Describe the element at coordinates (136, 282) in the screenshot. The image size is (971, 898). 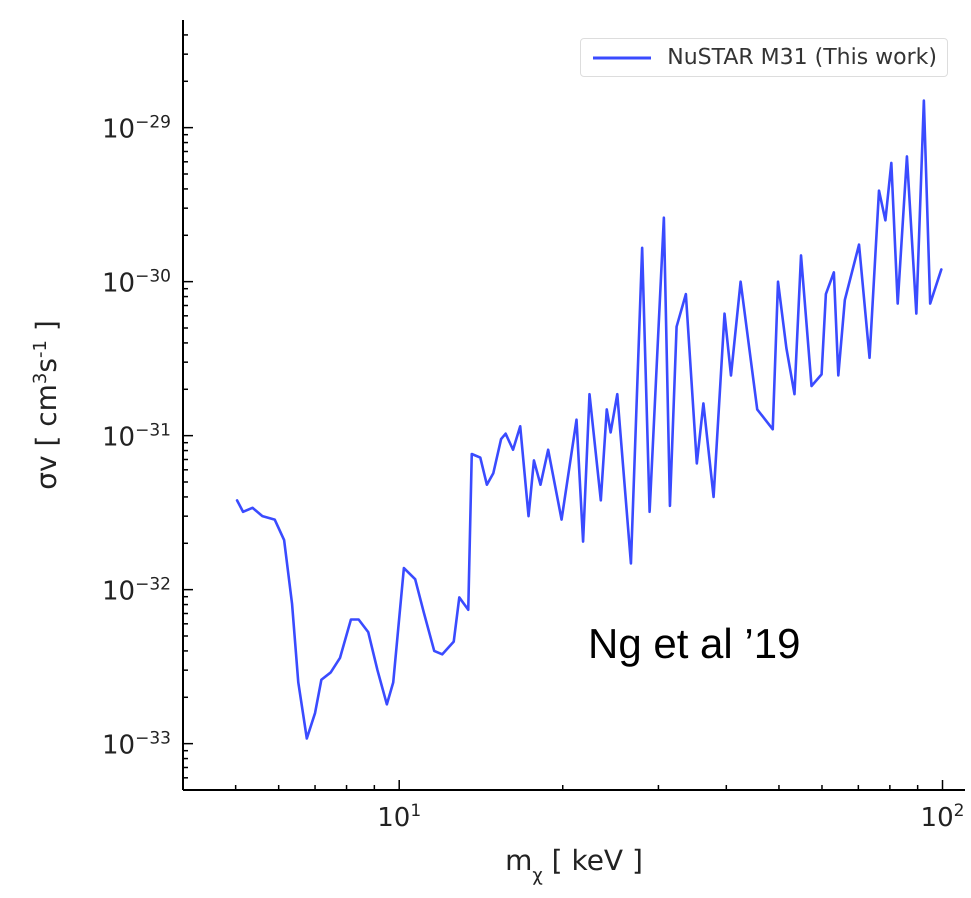
I see `y-tick-label: 10$^{−30}$` at that location.